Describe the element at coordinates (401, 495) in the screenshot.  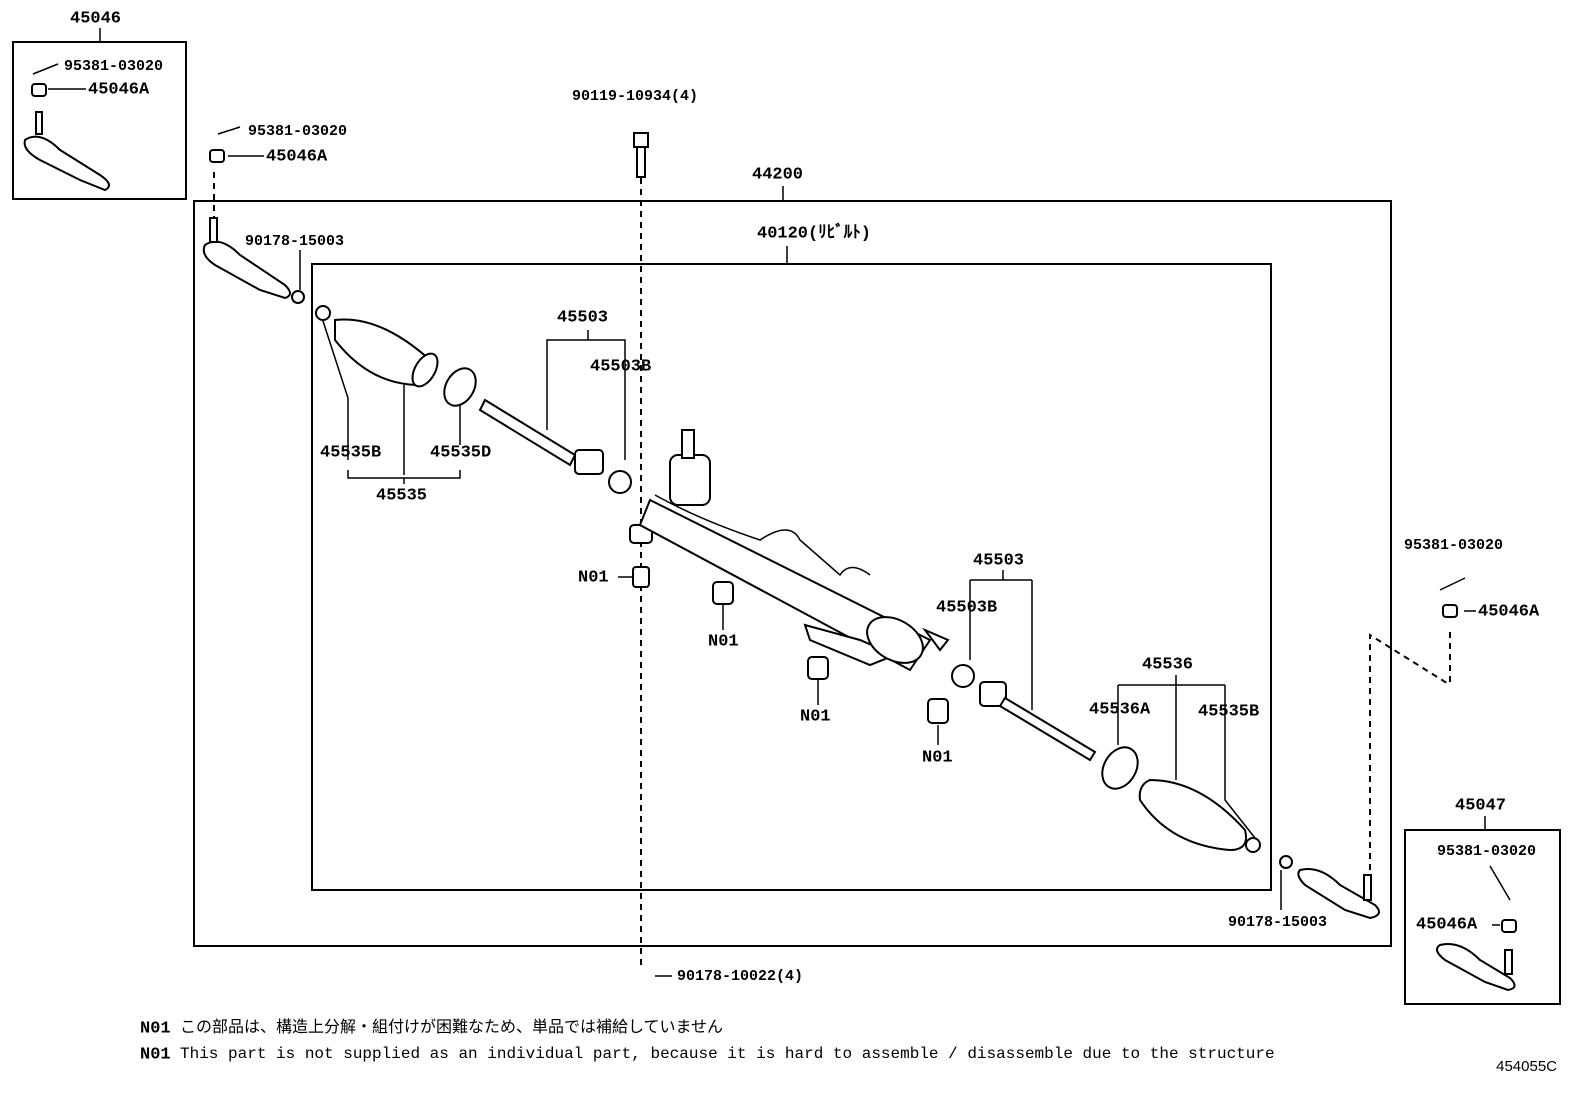
I see `part-number: 45535` at that location.